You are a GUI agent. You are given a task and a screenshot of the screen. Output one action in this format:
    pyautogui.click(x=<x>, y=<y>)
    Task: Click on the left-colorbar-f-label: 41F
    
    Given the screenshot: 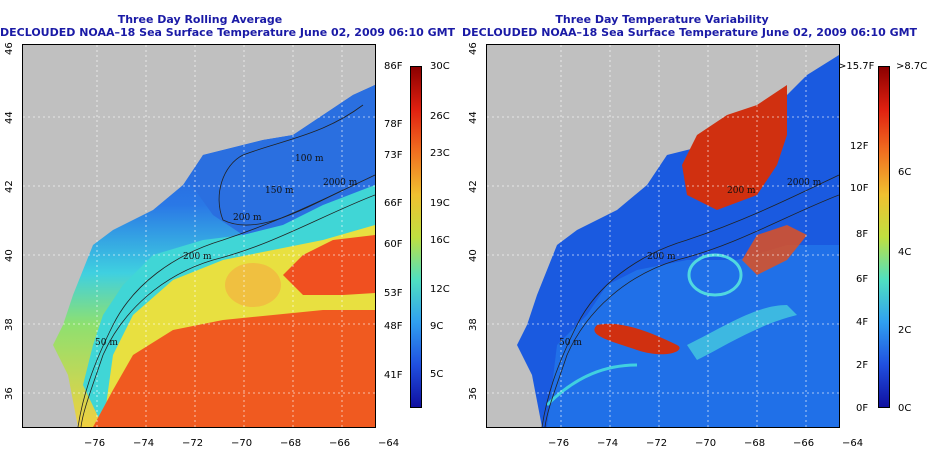 What is the action you would take?
    pyautogui.click(x=393, y=375)
    